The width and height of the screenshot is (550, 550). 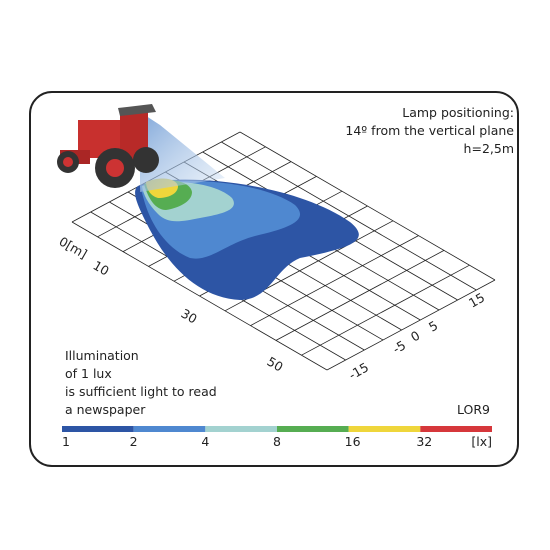 What do you see at coordinates (429, 130) in the screenshot?
I see `lamp-note: 14º from the vertical plane` at bounding box center [429, 130].